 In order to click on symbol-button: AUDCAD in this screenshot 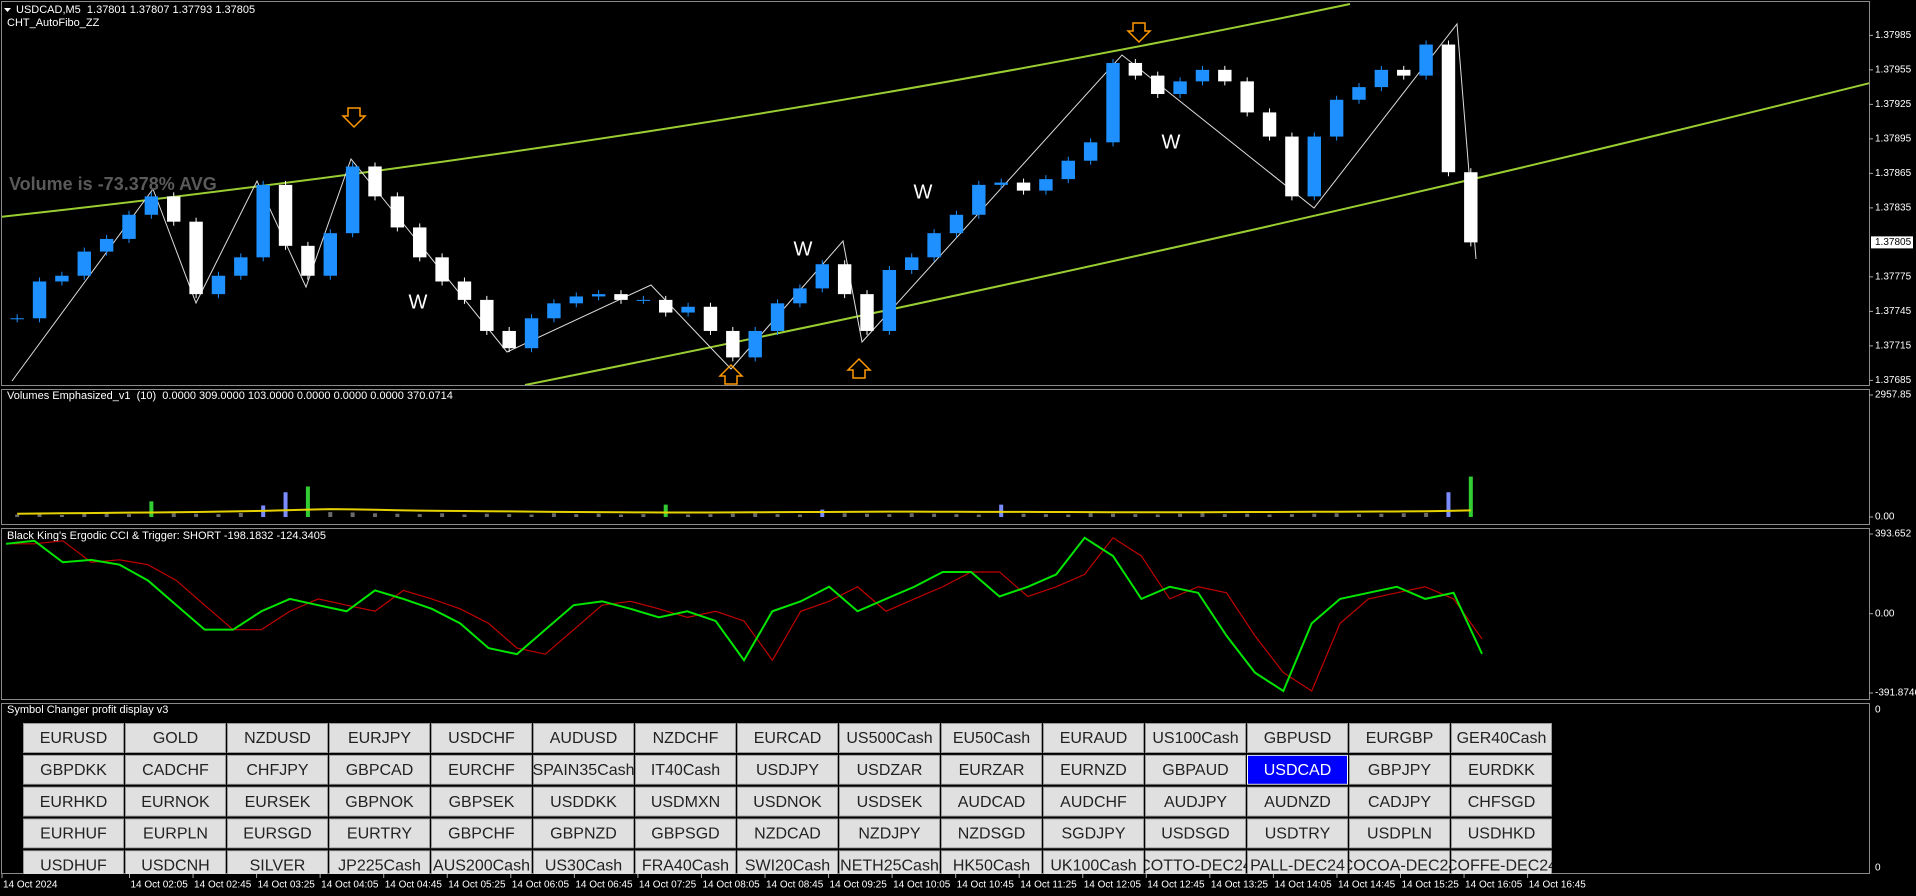, I will do `click(991, 801)`.